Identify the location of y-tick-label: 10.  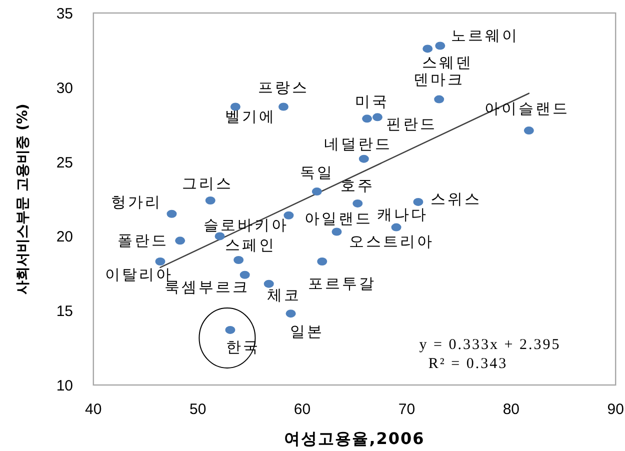
(64, 386).